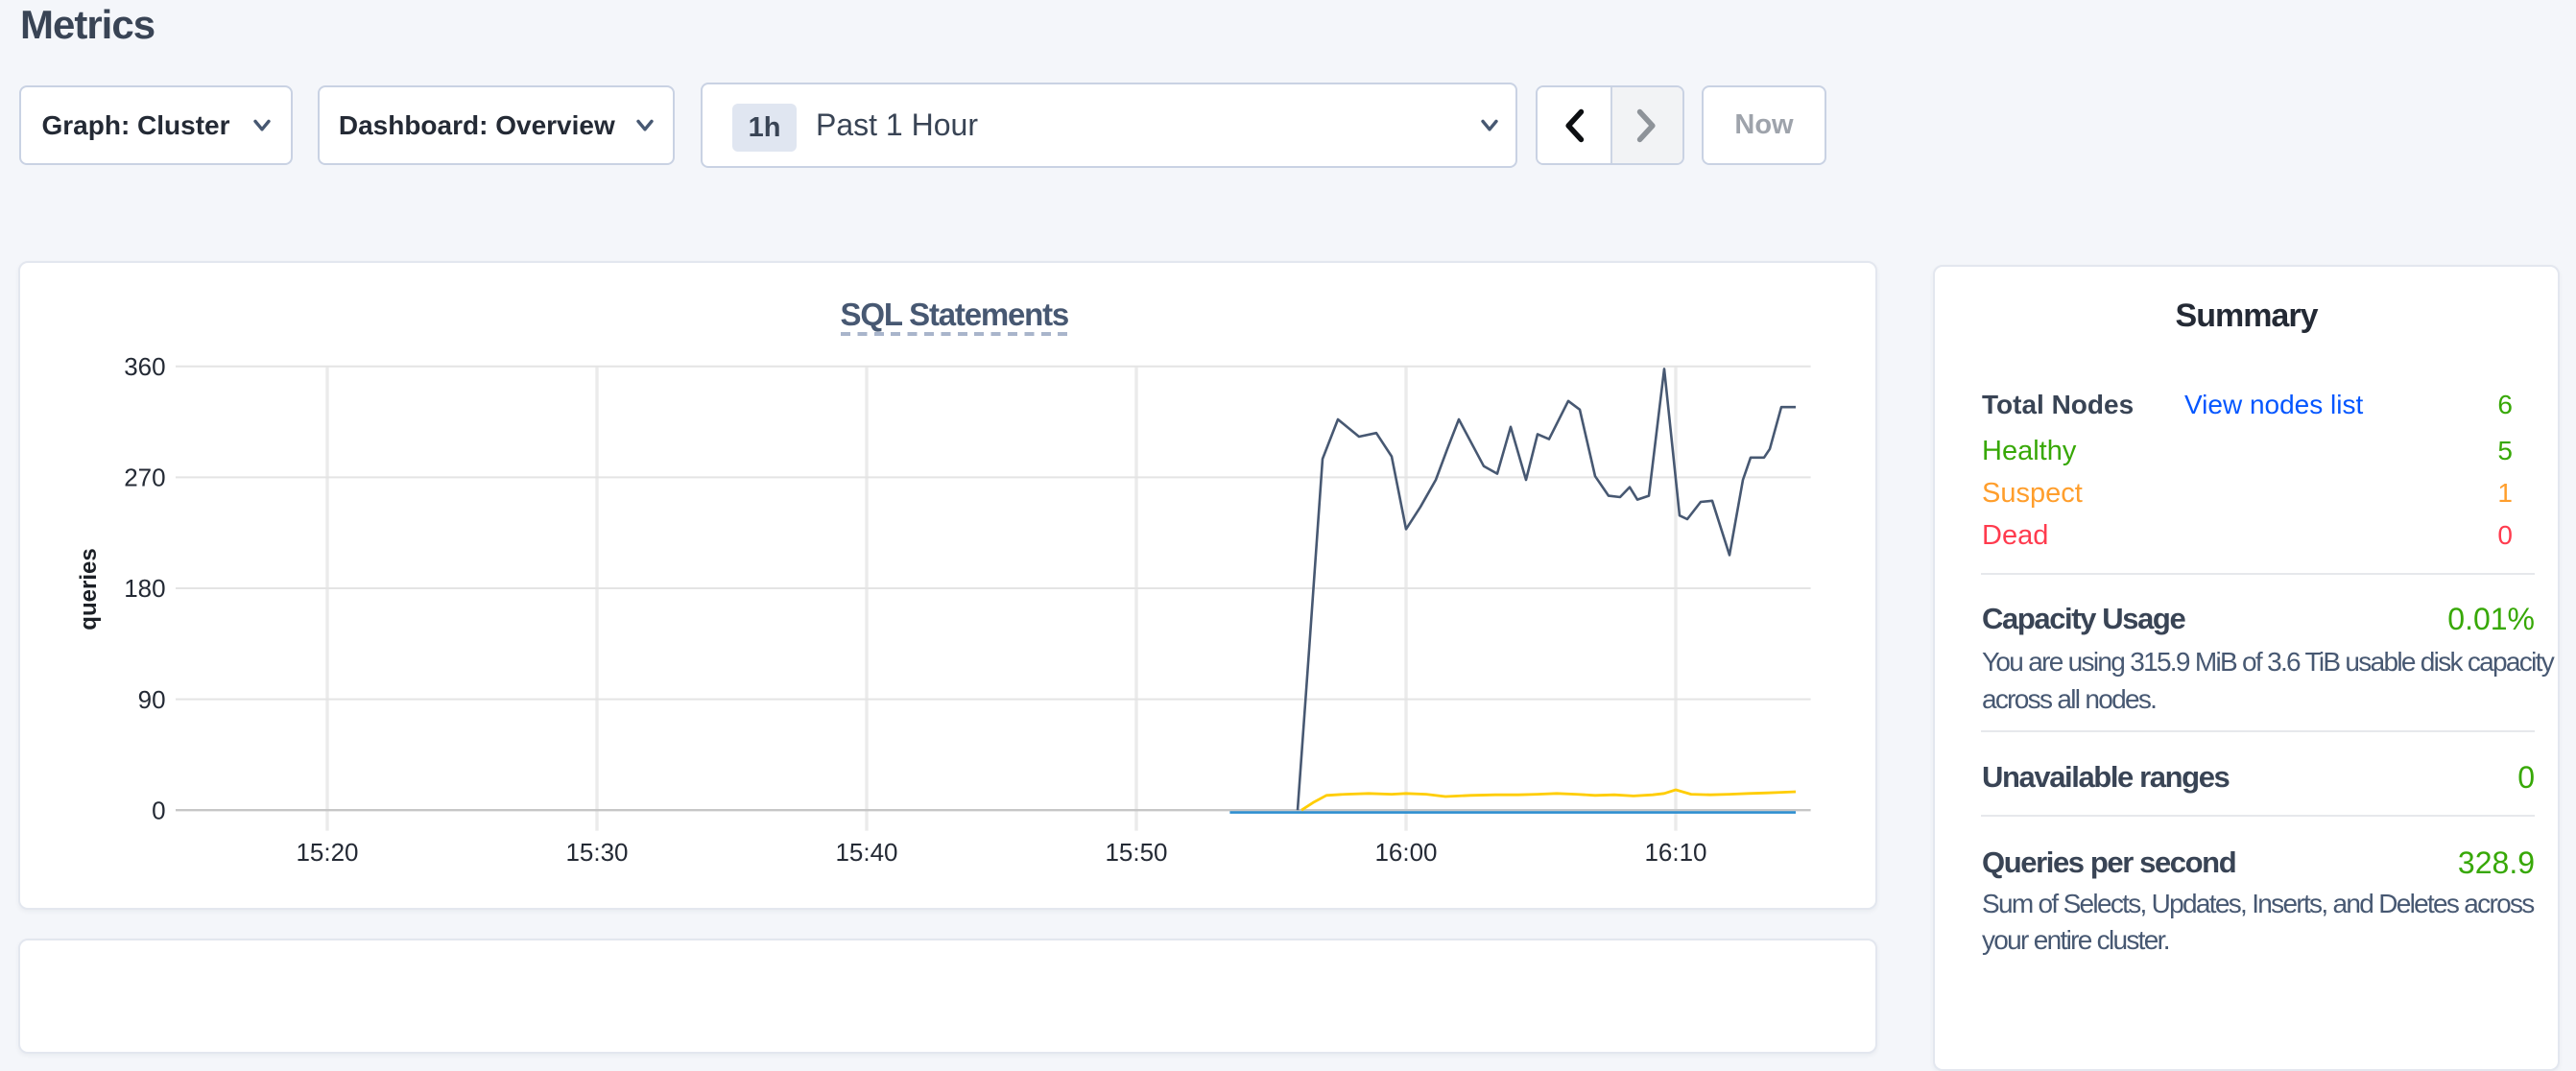 The height and width of the screenshot is (1071, 2576). Describe the element at coordinates (152, 699) in the screenshot. I see `svg-text: 90` at that location.